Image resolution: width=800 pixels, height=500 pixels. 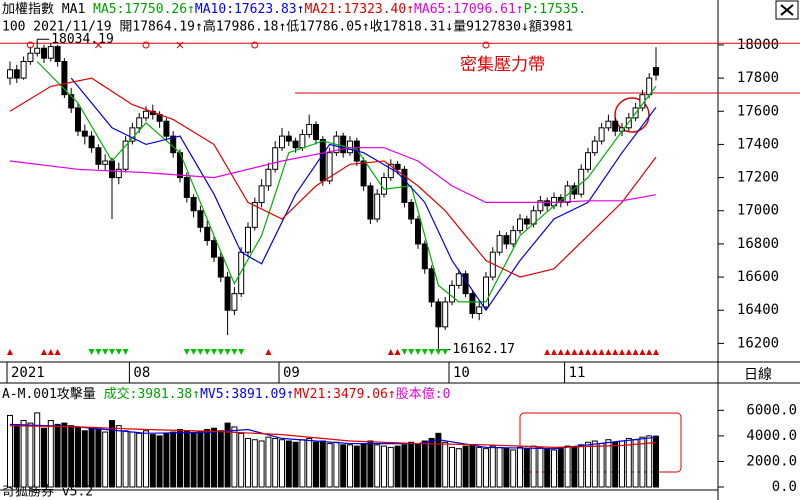 I want to click on header-item: 成交:3981.38↑, so click(x=152, y=394).